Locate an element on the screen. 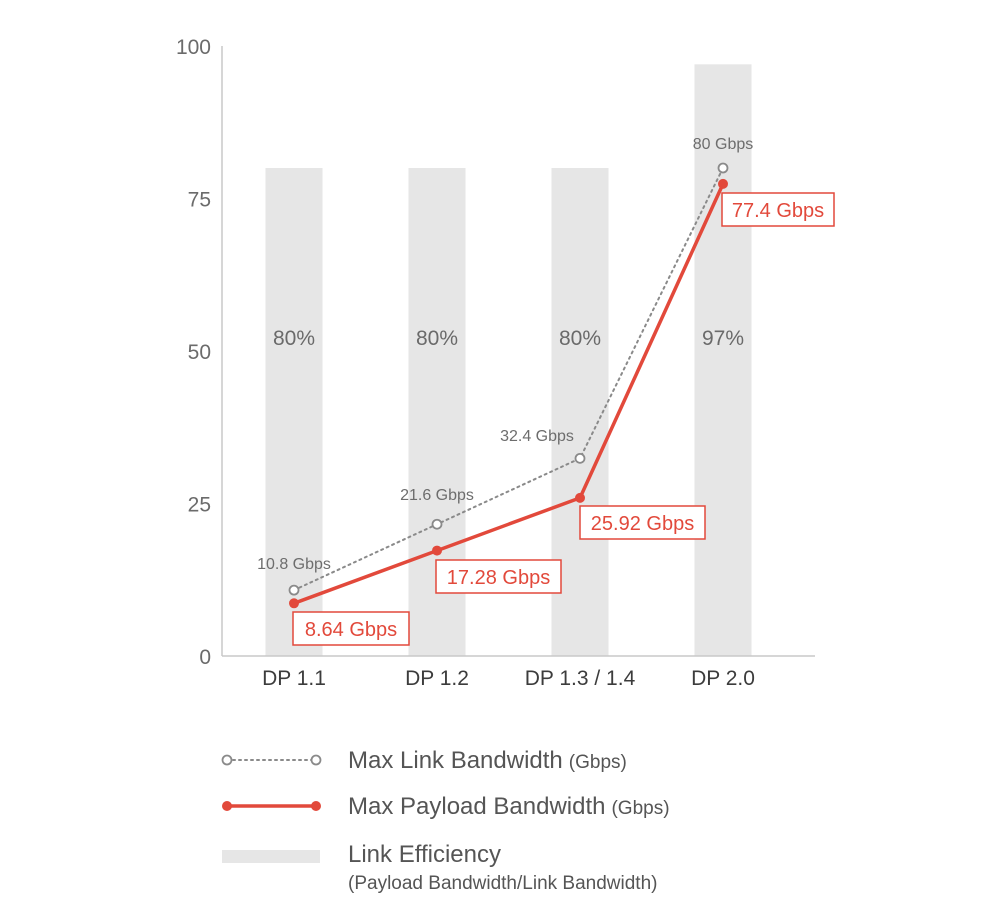 Image resolution: width=1000 pixels, height=907 pixels. payload-bandwidth-label: 25.92 Gbps is located at coordinates (642, 524).